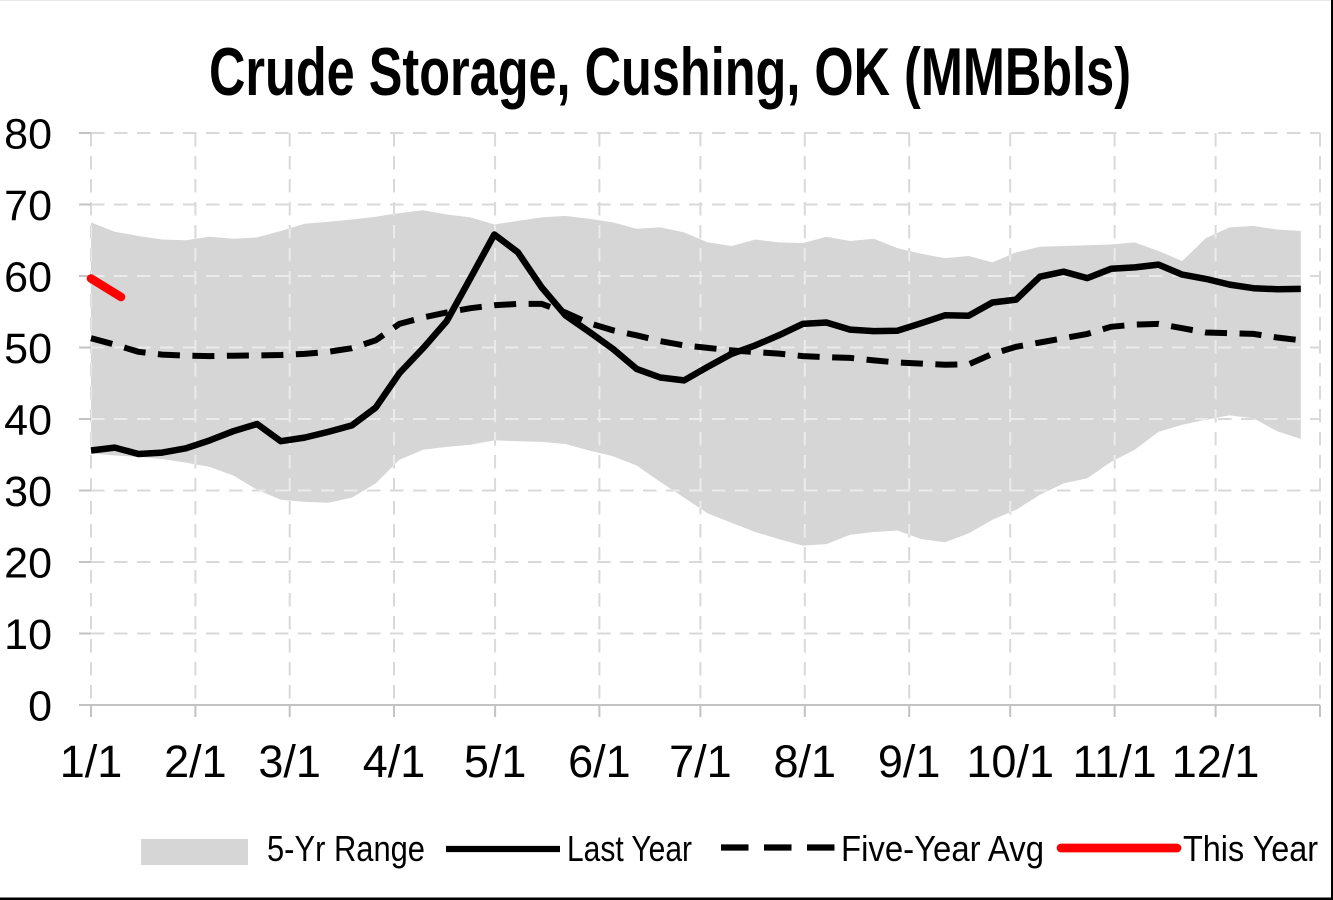 Image resolution: width=1333 pixels, height=900 pixels. What do you see at coordinates (629, 848) in the screenshot?
I see `svg-text: Last Year` at bounding box center [629, 848].